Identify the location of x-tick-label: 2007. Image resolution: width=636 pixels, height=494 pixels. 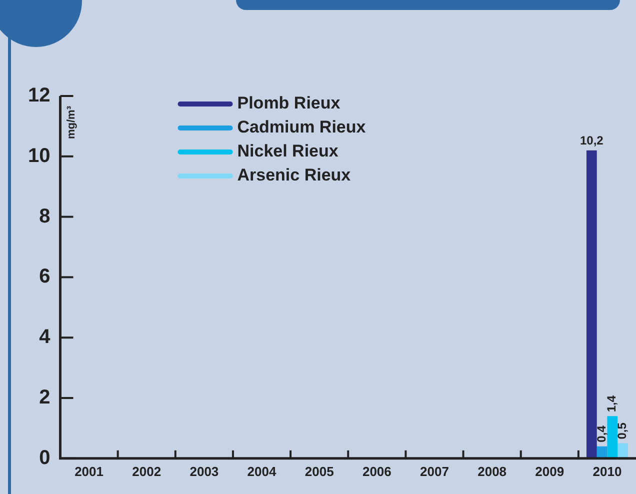
(434, 471).